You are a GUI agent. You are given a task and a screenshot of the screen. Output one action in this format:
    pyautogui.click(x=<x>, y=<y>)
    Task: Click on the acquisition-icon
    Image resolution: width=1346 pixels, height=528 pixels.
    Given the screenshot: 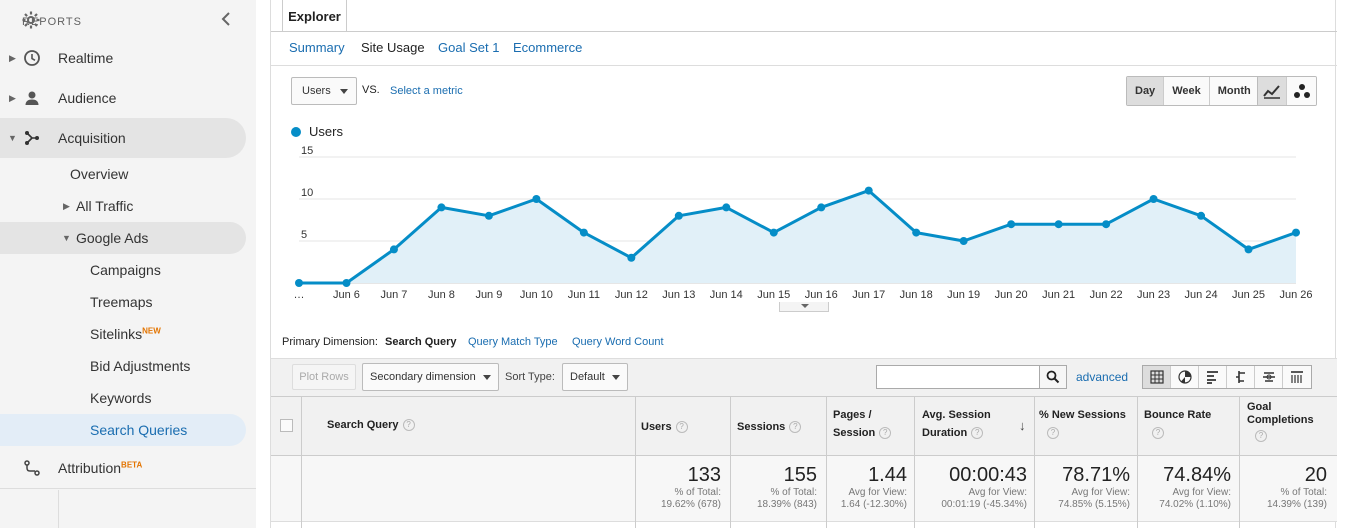 What is the action you would take?
    pyautogui.click(x=32, y=138)
    